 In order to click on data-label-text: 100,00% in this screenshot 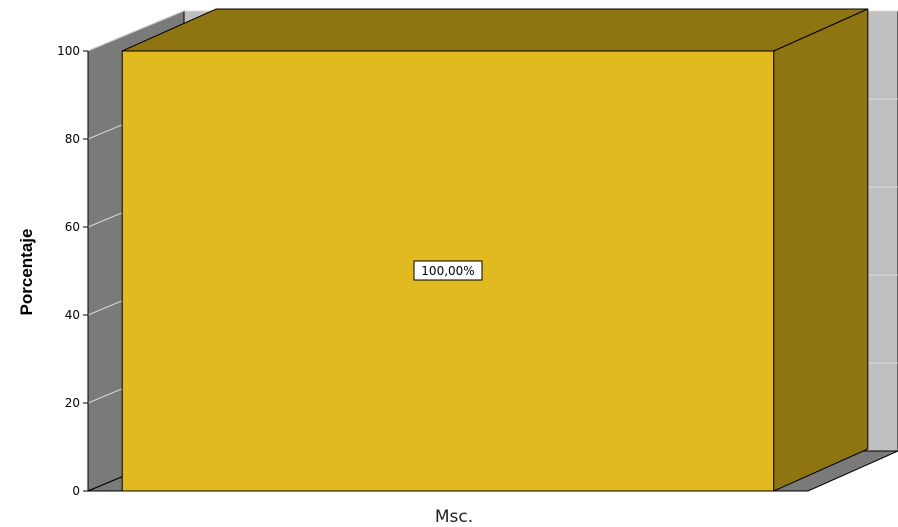, I will do `click(447, 271)`.